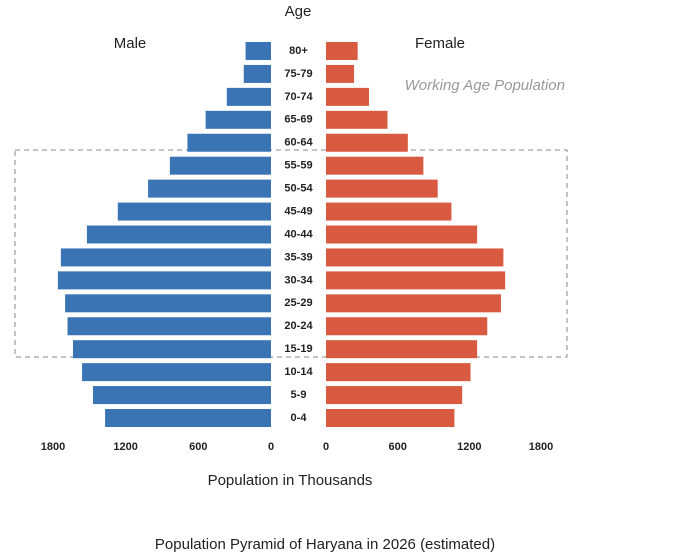  What do you see at coordinates (440, 43) in the screenshot?
I see `legend-label: Female` at bounding box center [440, 43].